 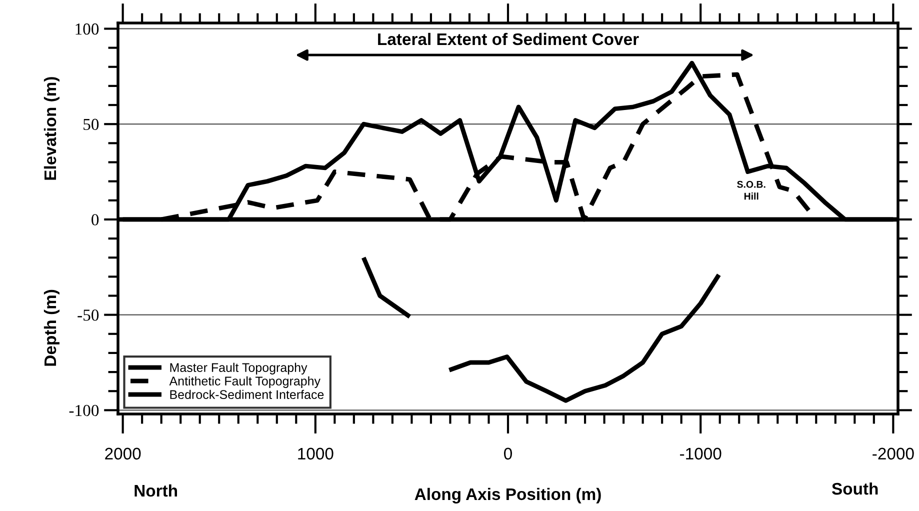 I want to click on y-tick-label: 50, so click(x=91, y=124).